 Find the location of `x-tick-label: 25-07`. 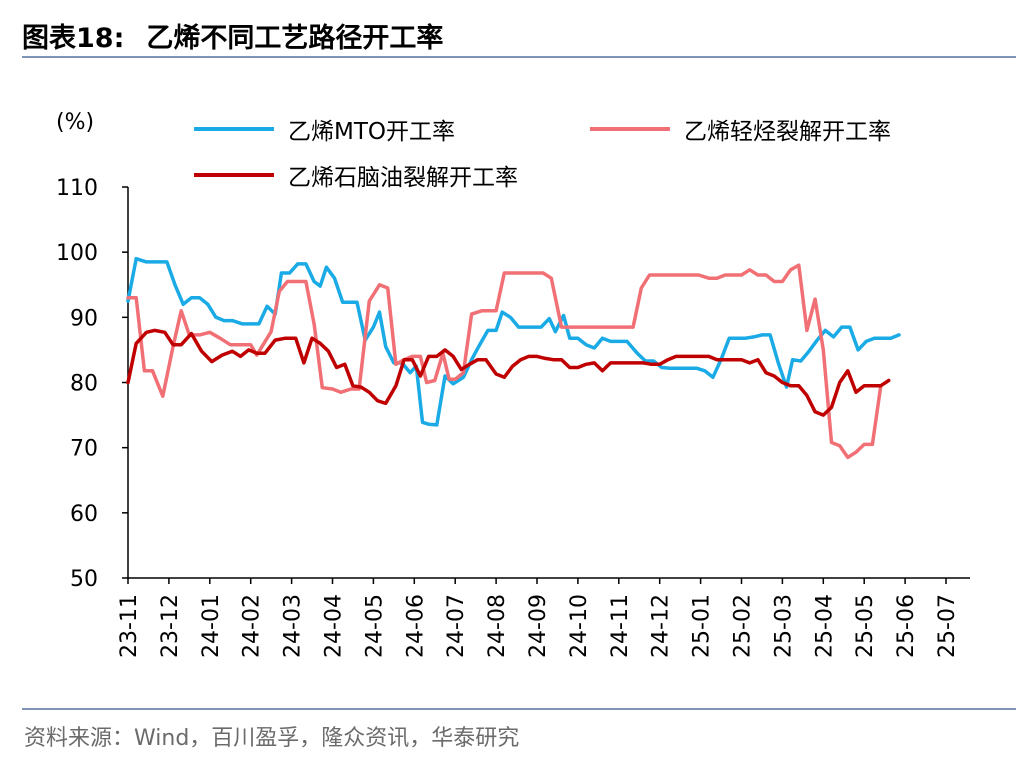

x-tick-label: 25-07 is located at coordinates (947, 626).